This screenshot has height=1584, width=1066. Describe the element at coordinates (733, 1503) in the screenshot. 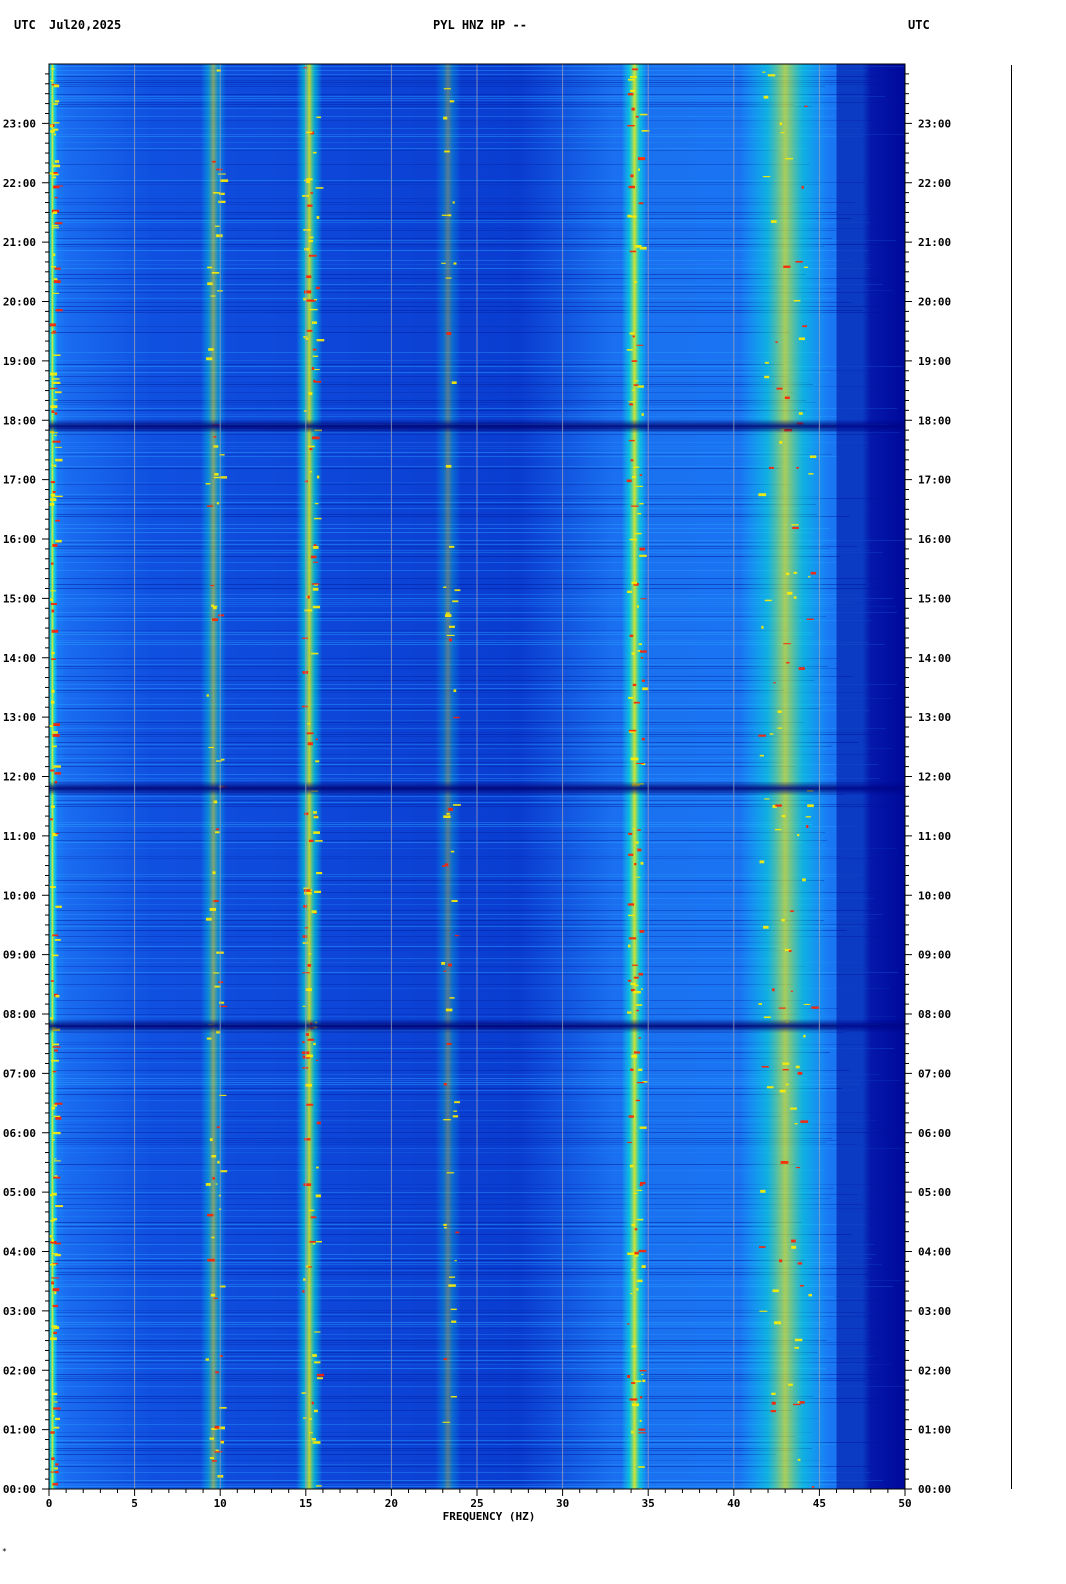

I see `x-tick-label: 40` at that location.